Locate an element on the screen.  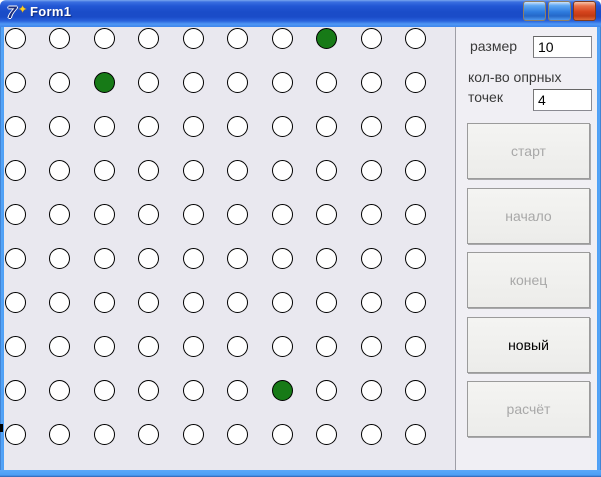
count-input is located at coordinates (562, 100).